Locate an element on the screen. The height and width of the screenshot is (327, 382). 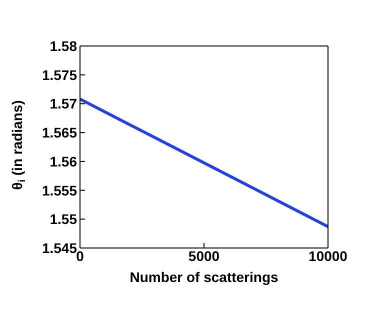
y-tick-label: 1.55 is located at coordinates (64, 219).